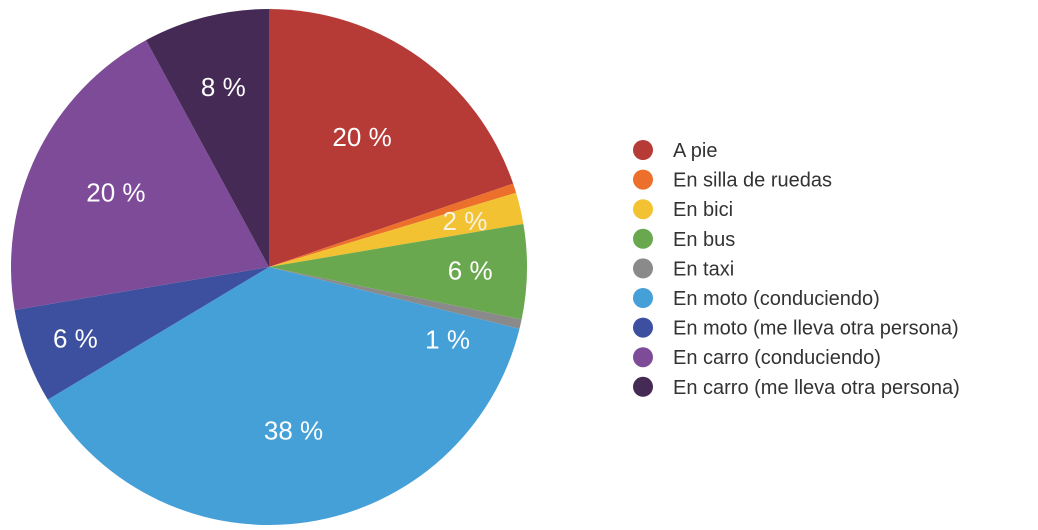 This screenshot has width=1038, height=530. I want to click on legend-label-en-taxi: En taxi, so click(703, 269).